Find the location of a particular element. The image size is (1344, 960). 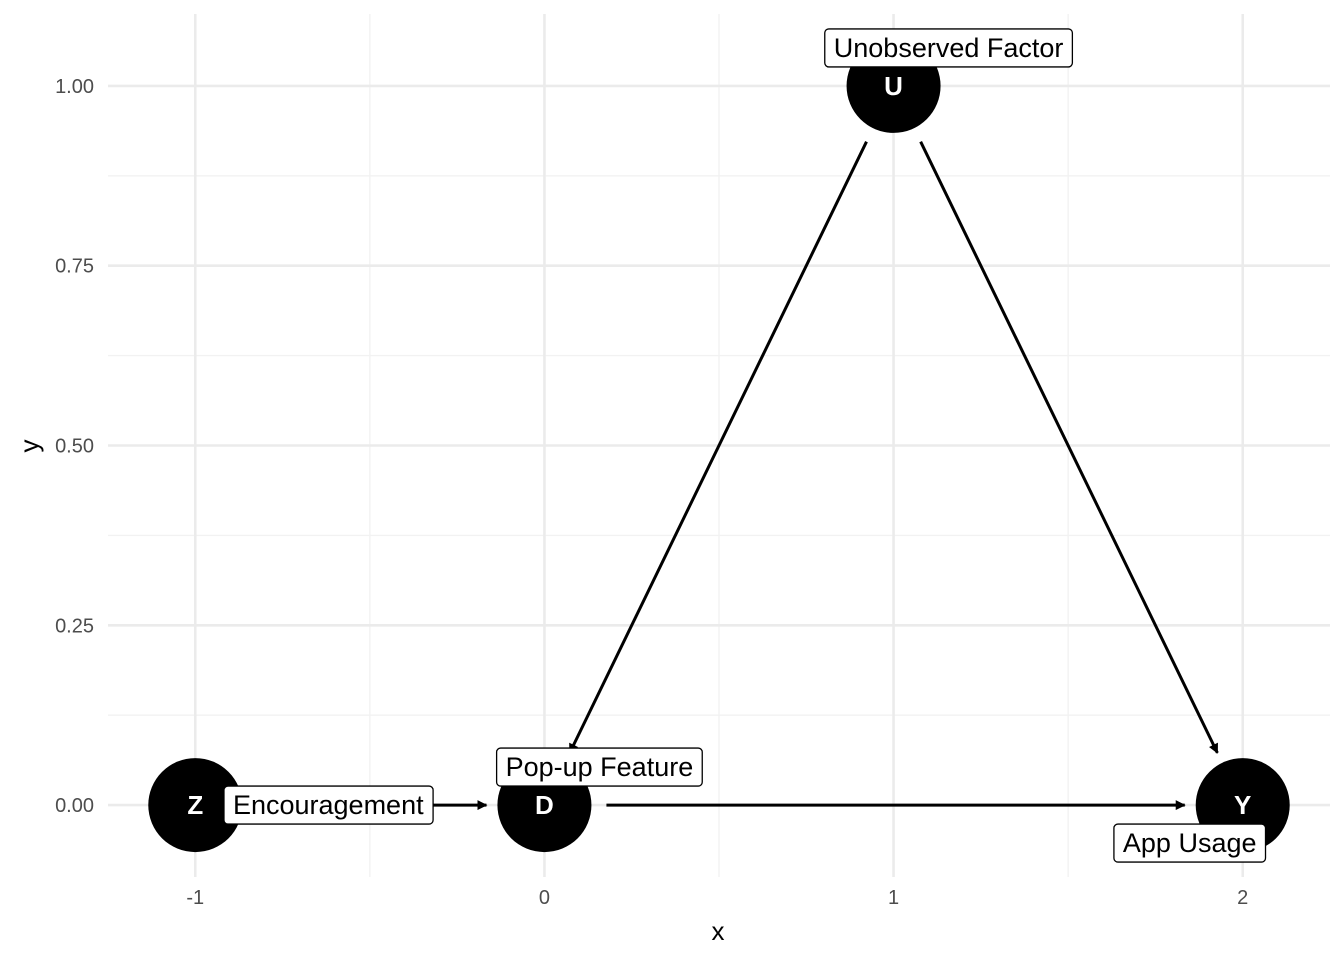

label-text: Unobserved Factor is located at coordinates (949, 48).